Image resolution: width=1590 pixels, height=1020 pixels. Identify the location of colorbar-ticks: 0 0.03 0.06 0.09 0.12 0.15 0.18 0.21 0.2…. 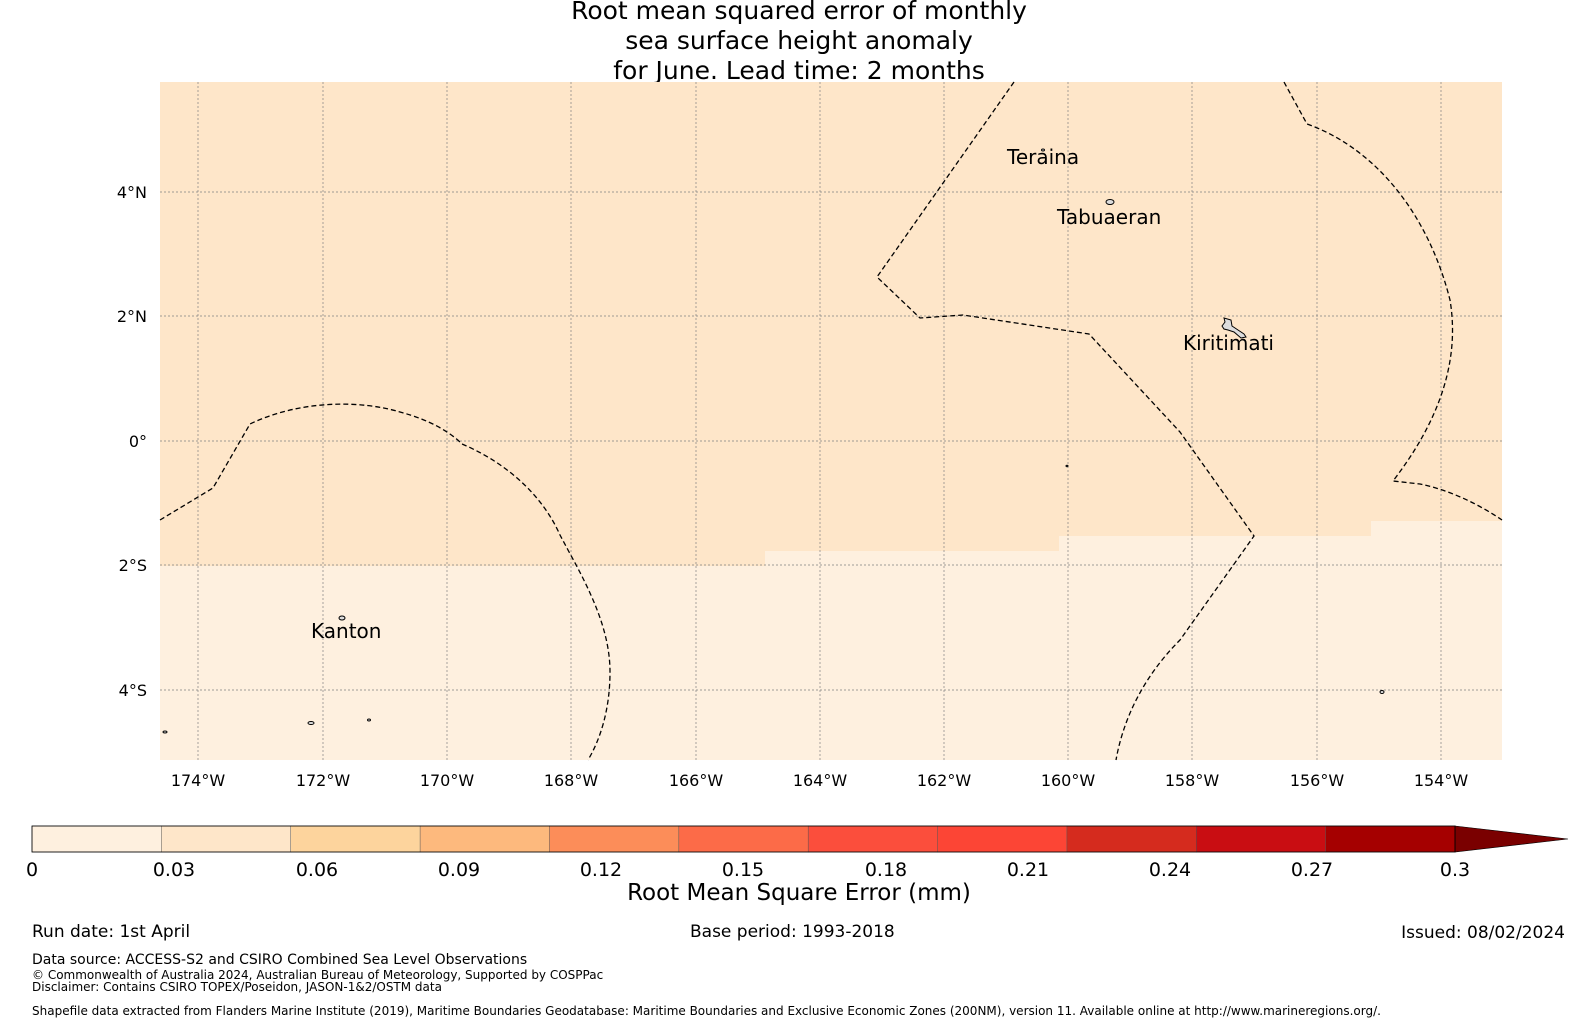
(748, 870).